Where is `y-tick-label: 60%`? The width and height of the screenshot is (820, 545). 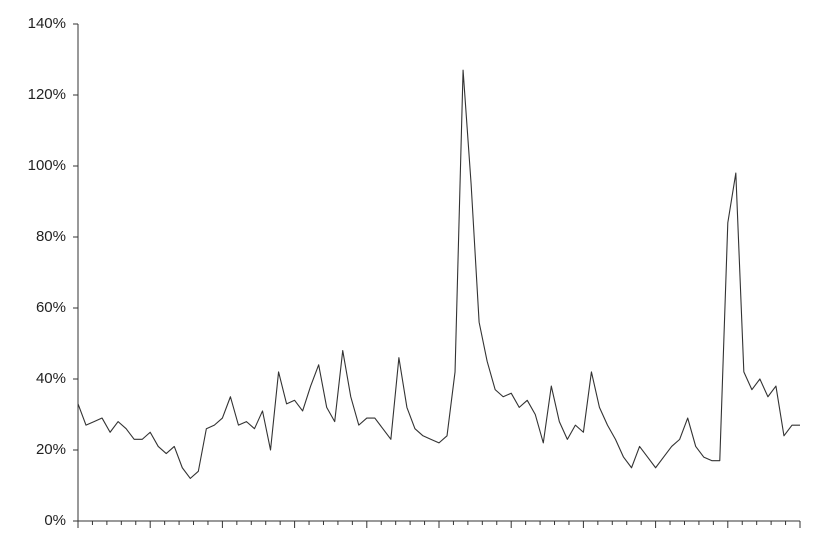
y-tick-label: 60% is located at coordinates (51, 307).